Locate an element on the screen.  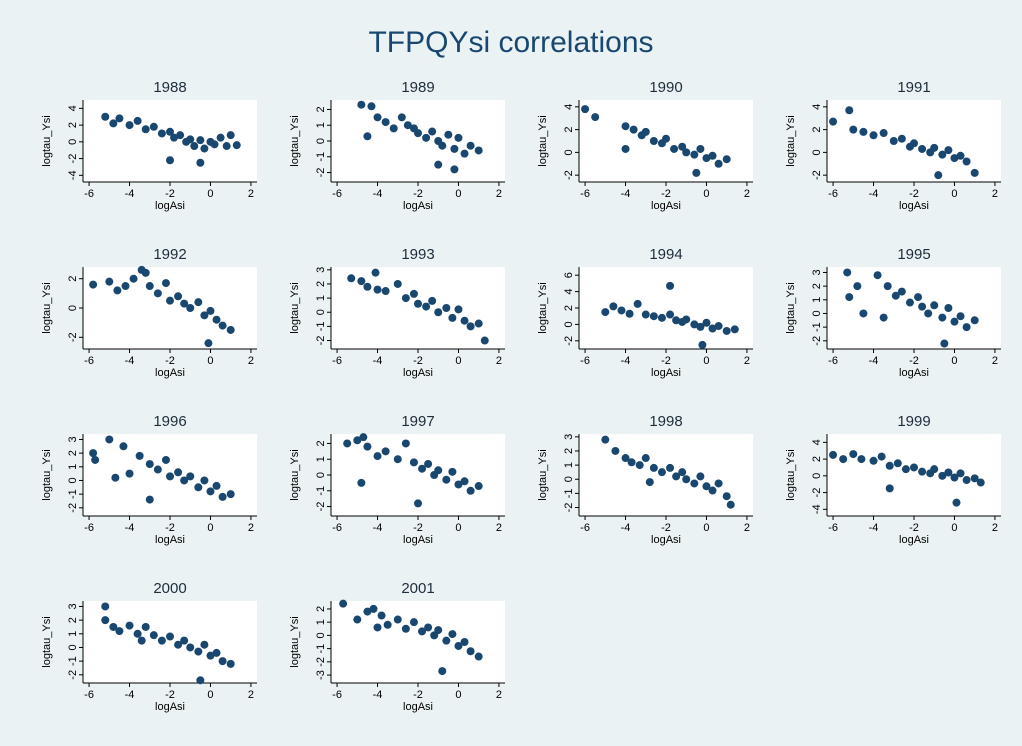
y-tick-label: -1 is located at coordinates (73, 494).